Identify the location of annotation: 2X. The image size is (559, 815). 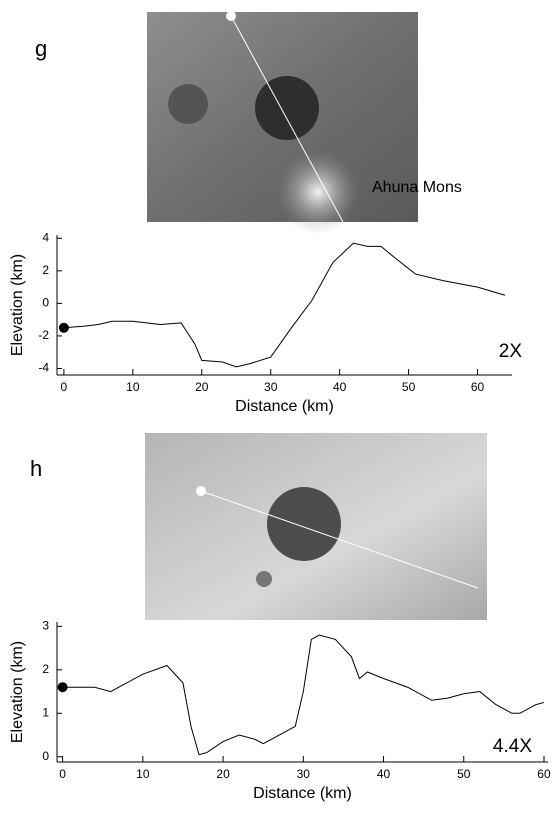
(511, 351).